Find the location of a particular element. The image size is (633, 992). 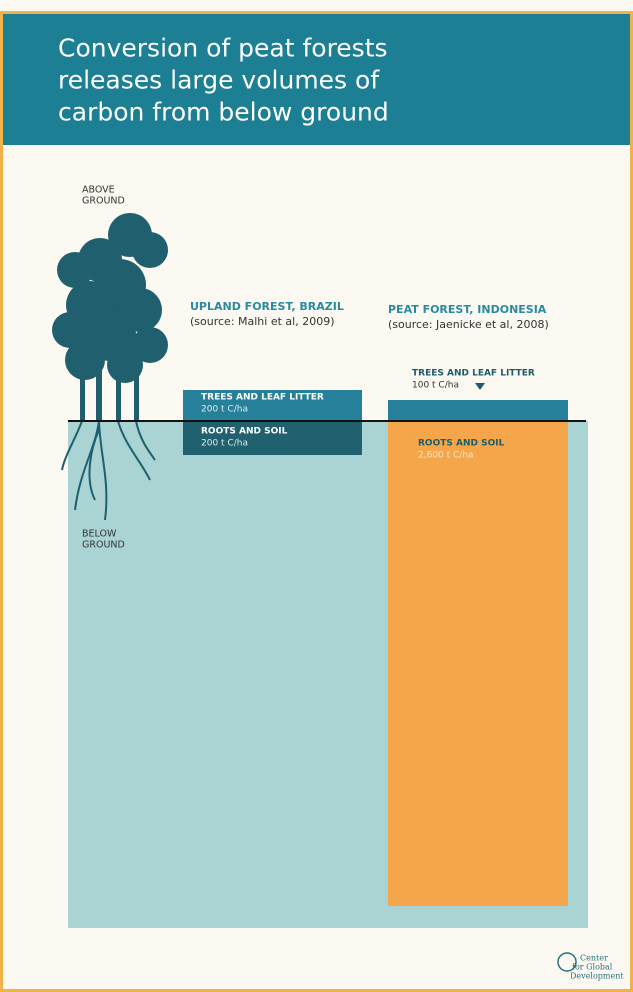

logo-text: Development is located at coordinates (597, 976).